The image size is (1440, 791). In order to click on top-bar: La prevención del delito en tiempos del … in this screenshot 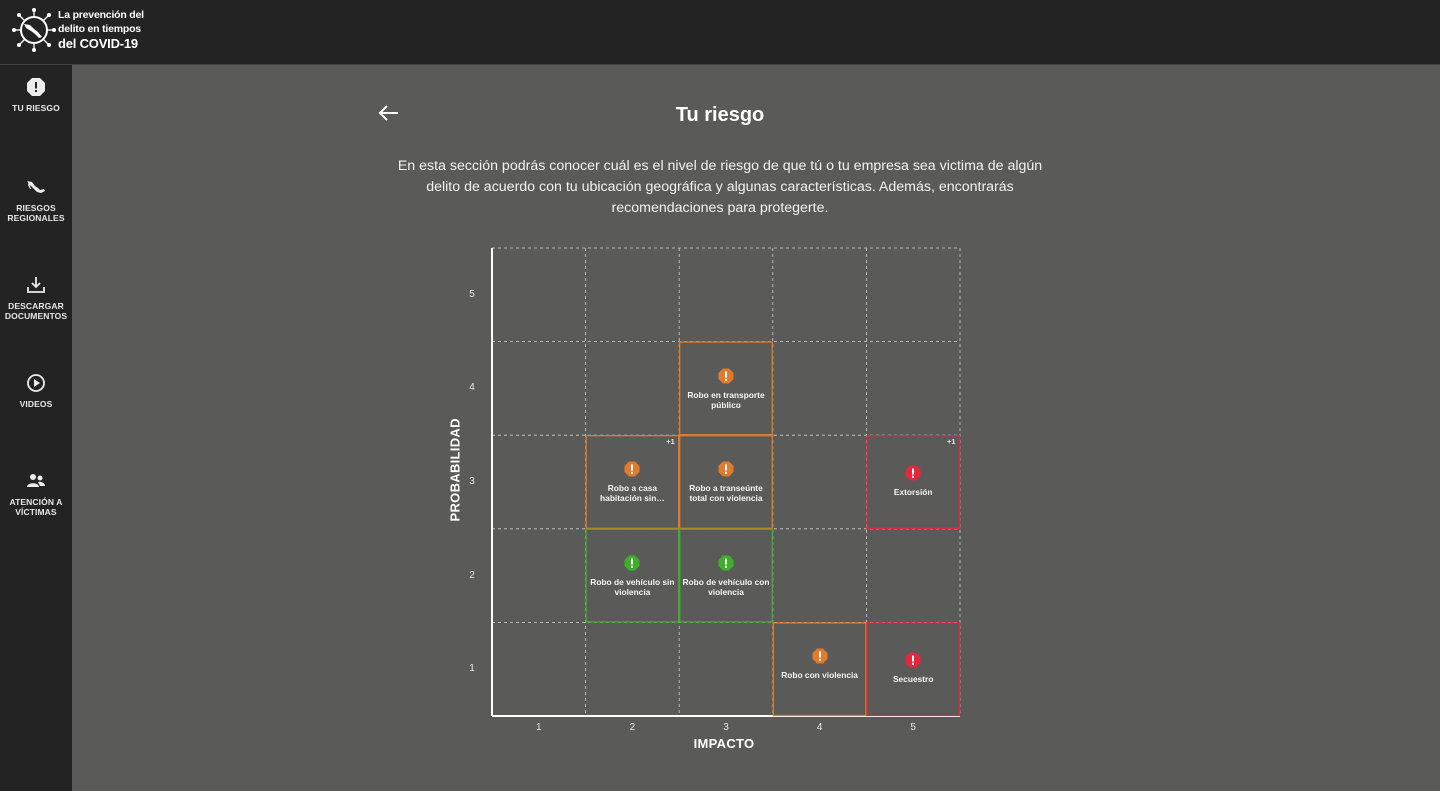, I will do `click(720, 32)`.